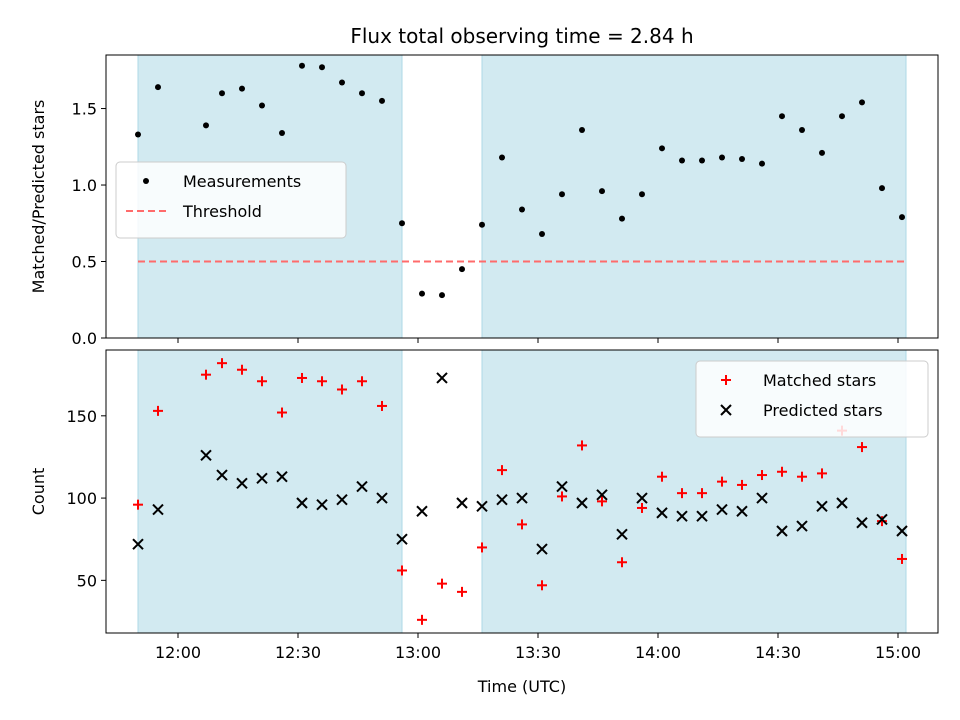 The height and width of the screenshot is (720, 960). I want to click on y-tick-label: 0.0, so click(84, 338).